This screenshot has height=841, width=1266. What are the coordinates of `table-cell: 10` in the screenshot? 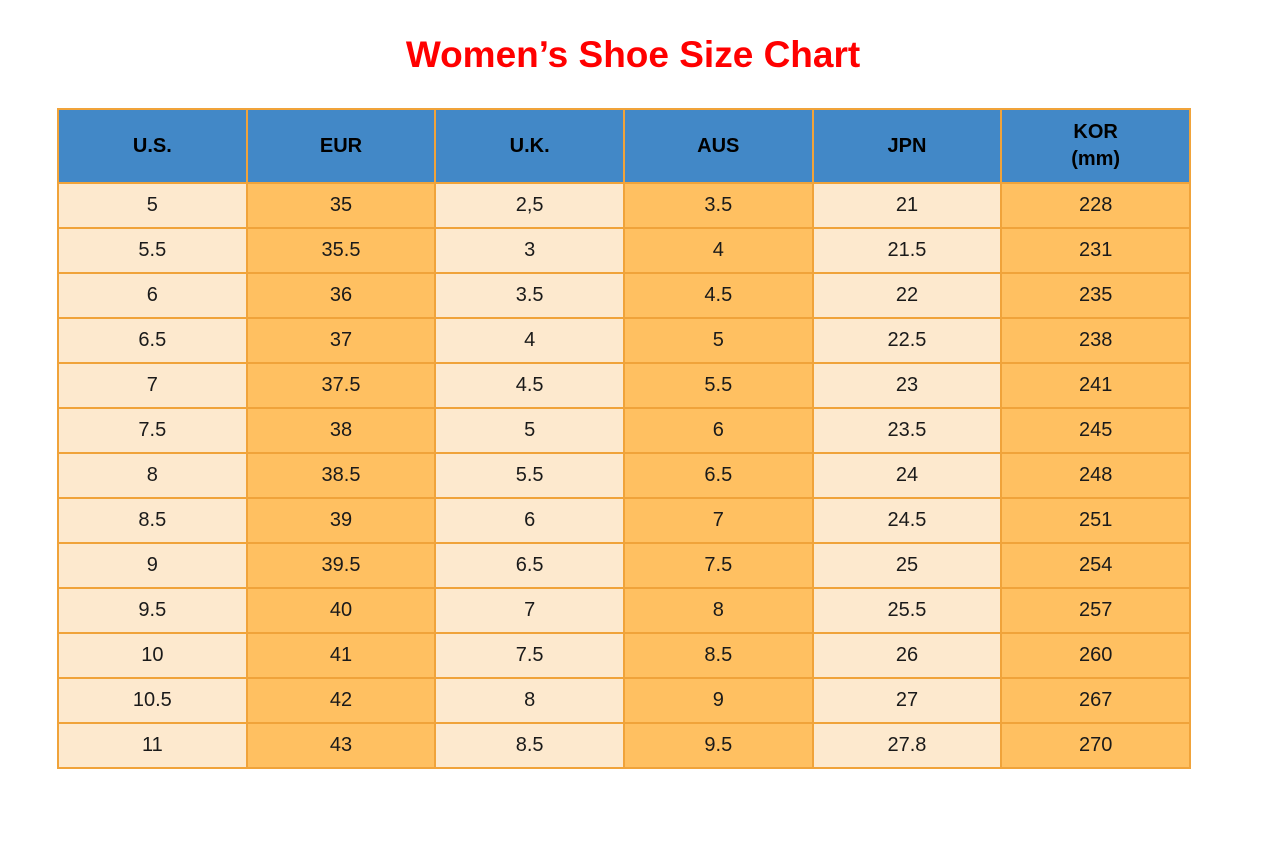 It's located at (152, 655).